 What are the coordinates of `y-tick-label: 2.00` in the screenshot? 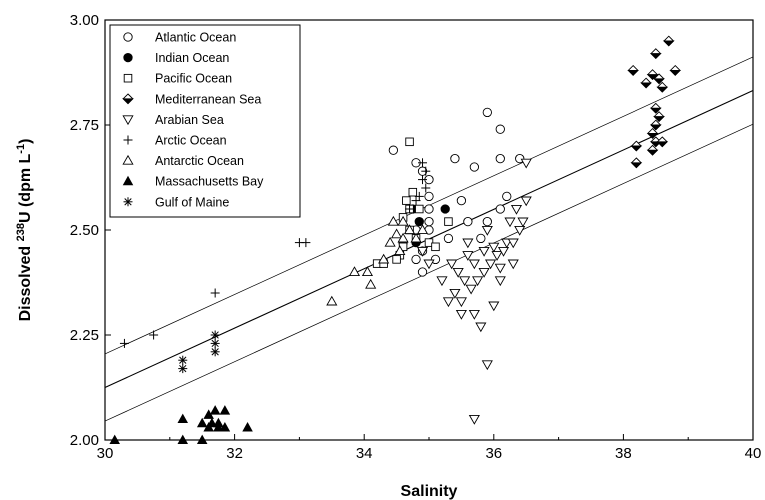 It's located at (84, 440).